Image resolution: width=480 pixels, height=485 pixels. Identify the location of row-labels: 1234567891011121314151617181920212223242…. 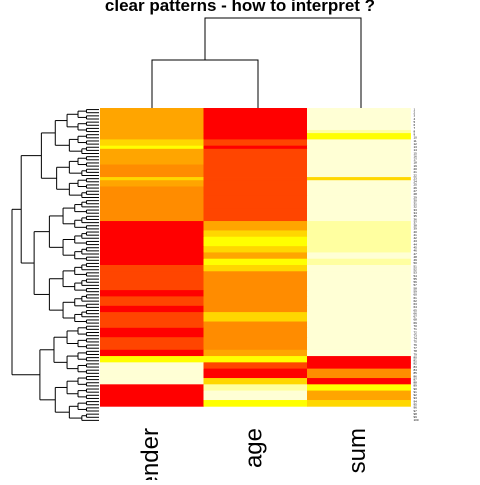
(416, 264).